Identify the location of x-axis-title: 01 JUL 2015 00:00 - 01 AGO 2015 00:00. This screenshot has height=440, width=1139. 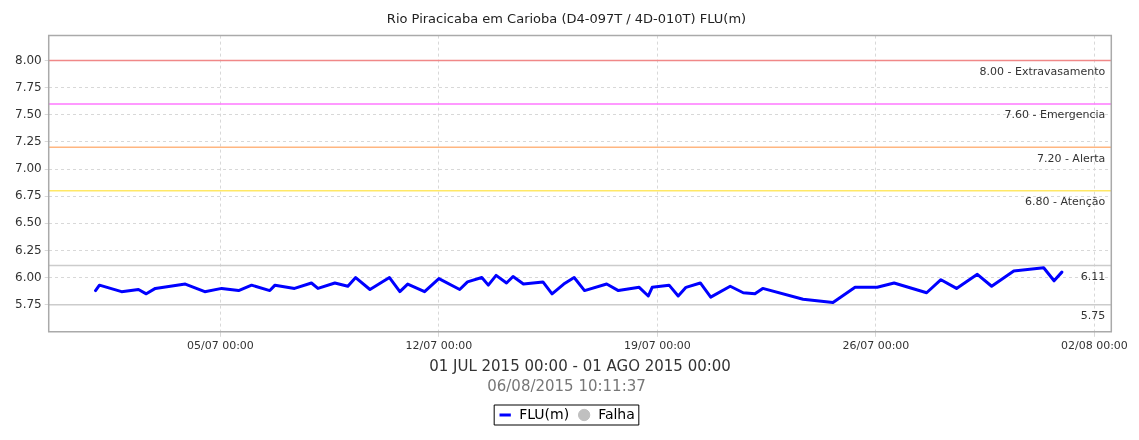
(580, 365).